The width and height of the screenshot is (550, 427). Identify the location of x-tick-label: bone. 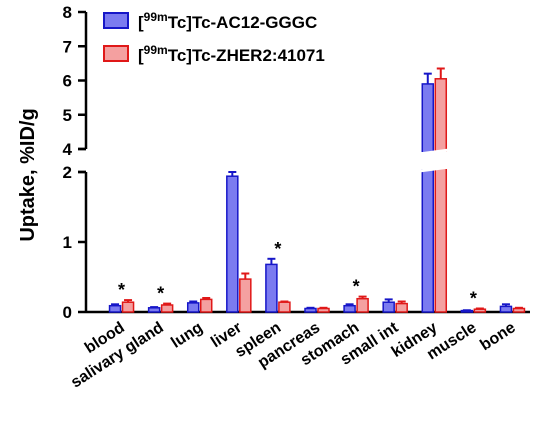
(497, 336).